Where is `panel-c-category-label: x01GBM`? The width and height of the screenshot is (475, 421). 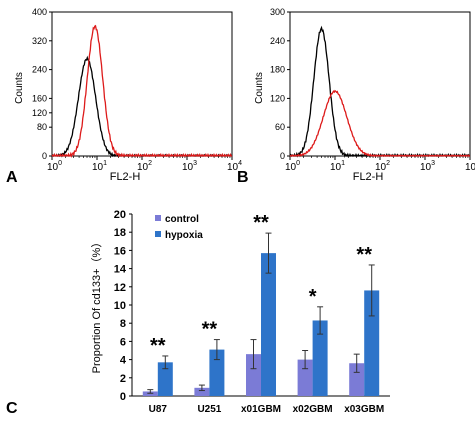
panel-c-category-label: x01GBM is located at coordinates (261, 409).